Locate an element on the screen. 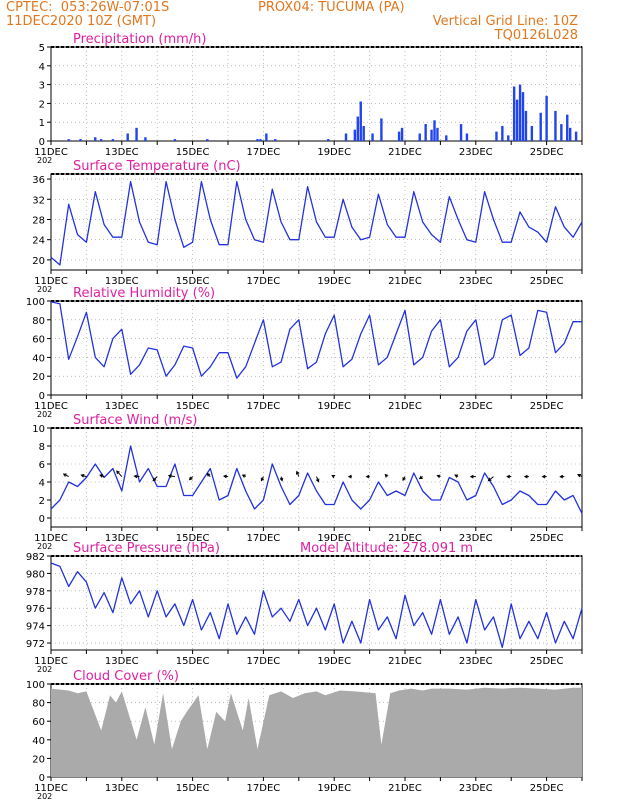 The width and height of the screenshot is (618, 800). rh-line is located at coordinates (316, 340).